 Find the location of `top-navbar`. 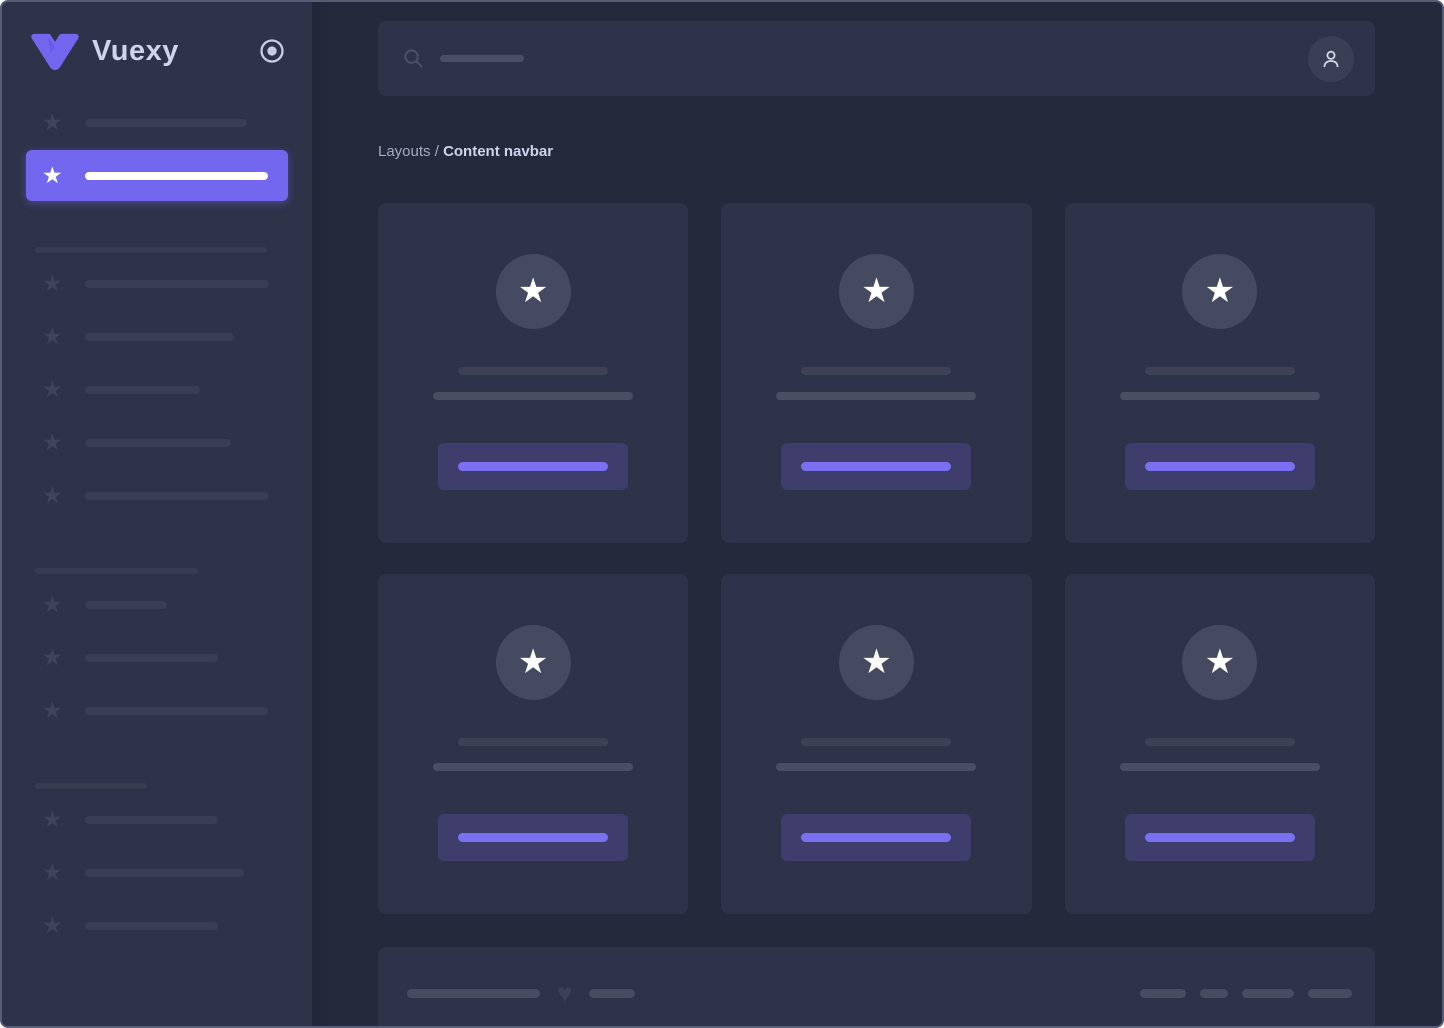

top-navbar is located at coordinates (876, 58).